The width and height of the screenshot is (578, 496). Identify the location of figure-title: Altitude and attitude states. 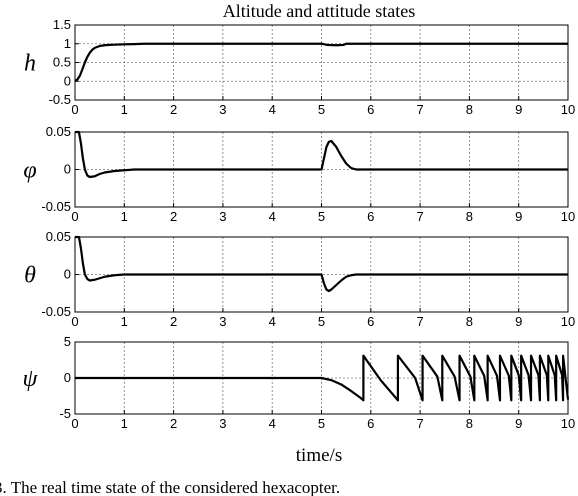
(319, 11).